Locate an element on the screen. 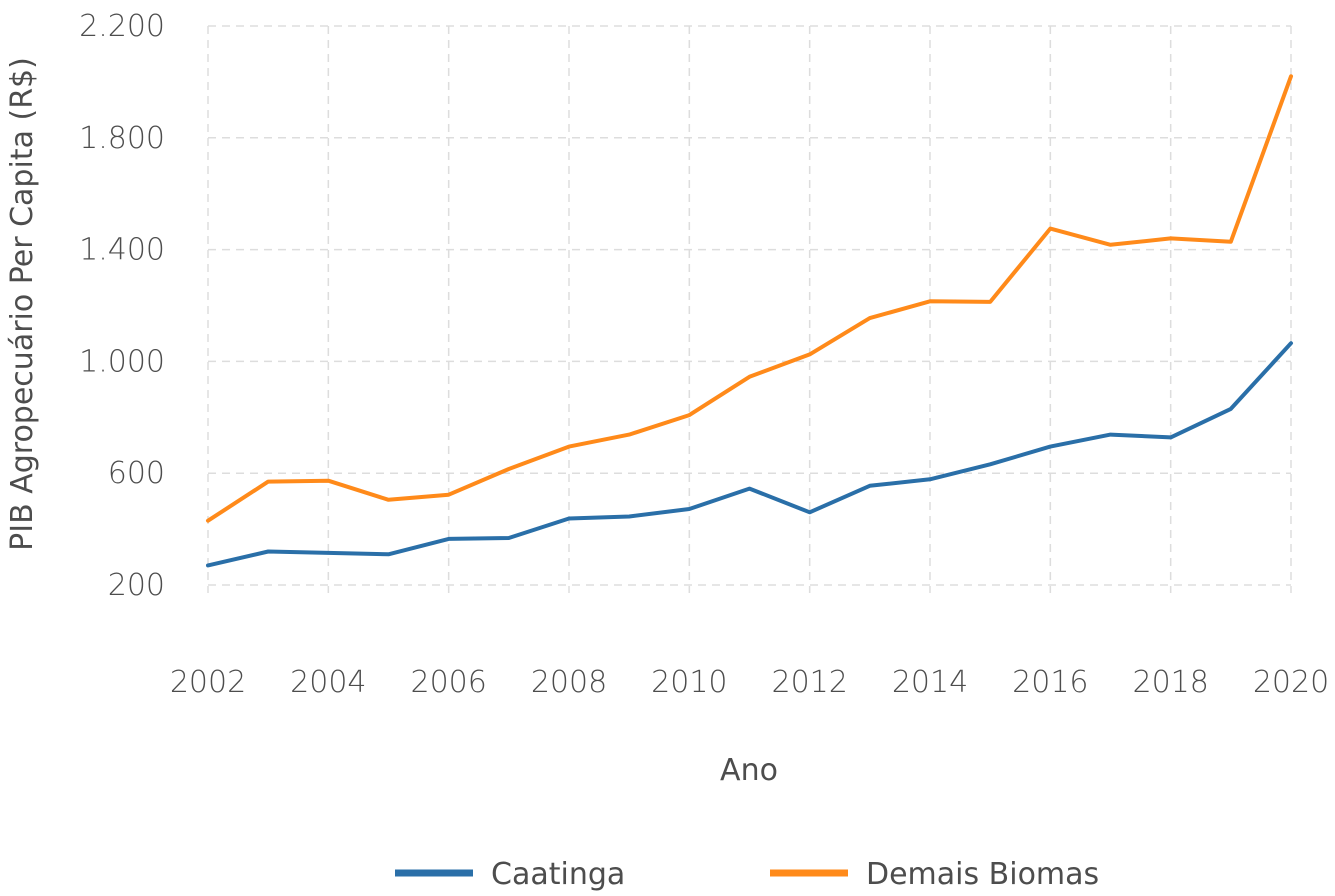  y-axis-title: PIB Agropecuário Per Capita (R$) is located at coordinates (22, 304).